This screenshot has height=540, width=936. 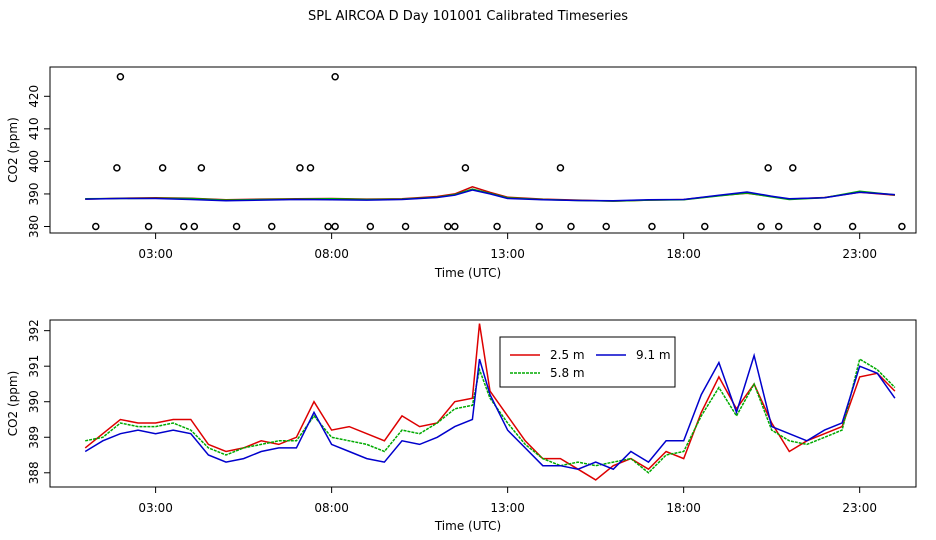 What do you see at coordinates (34, 161) in the screenshot?
I see `y-tick-label: 400` at bounding box center [34, 161].